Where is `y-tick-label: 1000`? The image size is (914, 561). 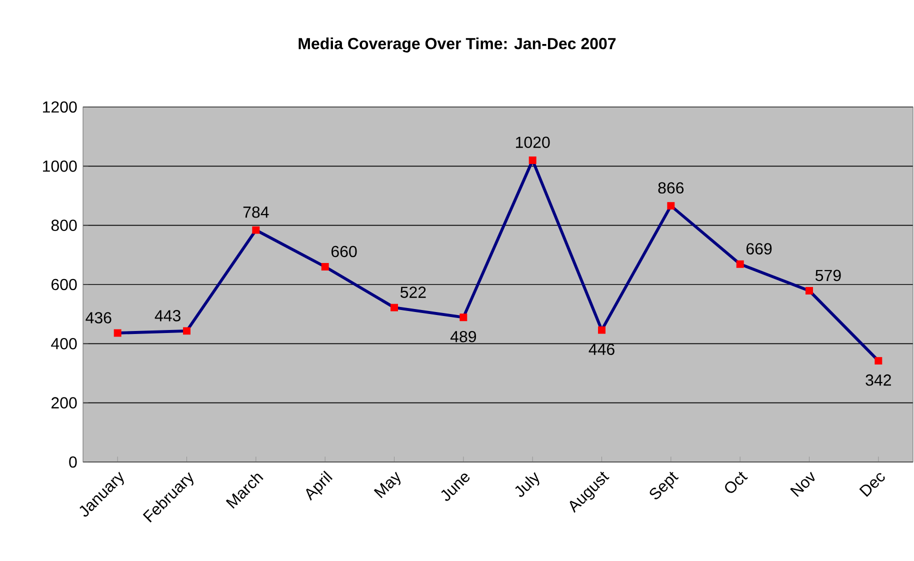
y-tick-label: 1000 is located at coordinates (60, 166).